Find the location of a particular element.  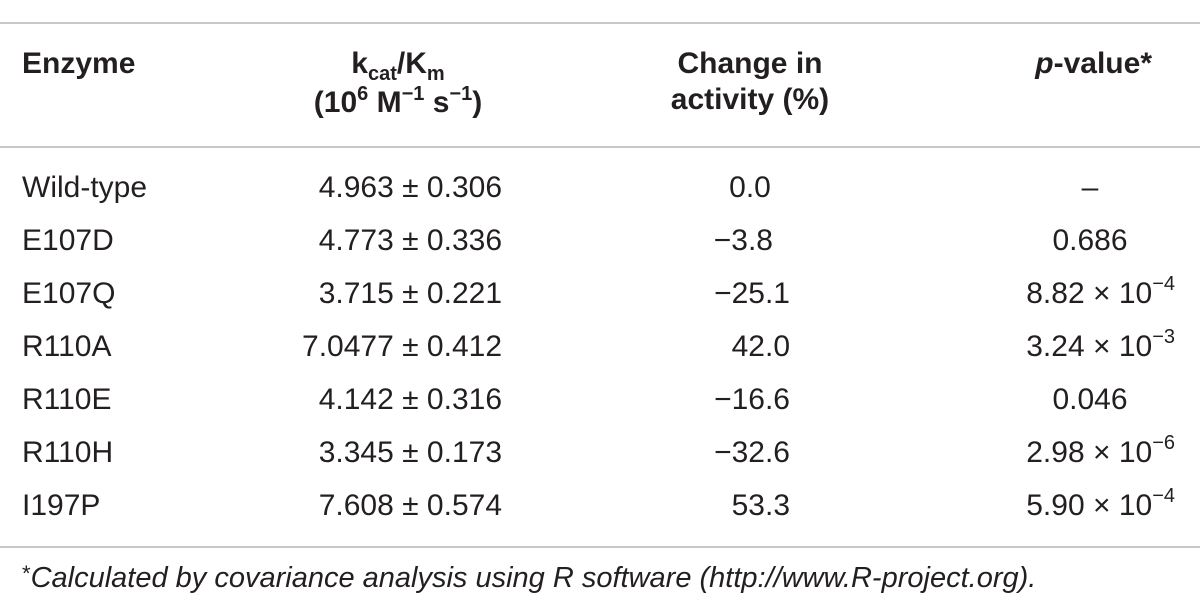

column-header-kcat-km: kcat/Km (106 M−1 s−1) is located at coordinates (398, 85).